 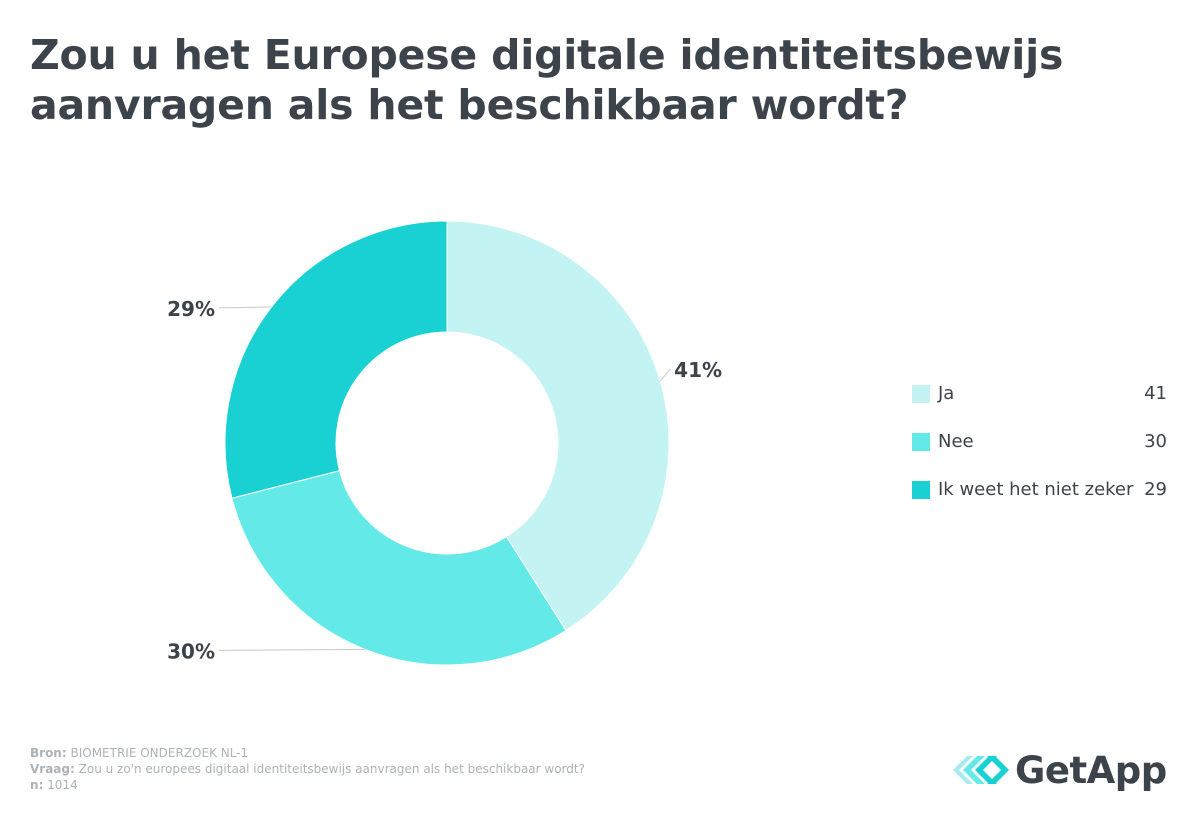 I want to click on legend-value: 41, so click(x=1155, y=393).